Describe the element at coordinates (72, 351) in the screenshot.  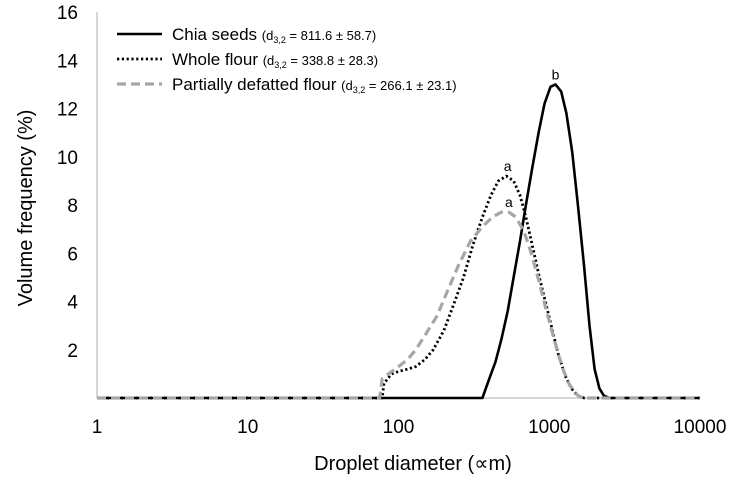
I see `y-tick-label: 2` at that location.